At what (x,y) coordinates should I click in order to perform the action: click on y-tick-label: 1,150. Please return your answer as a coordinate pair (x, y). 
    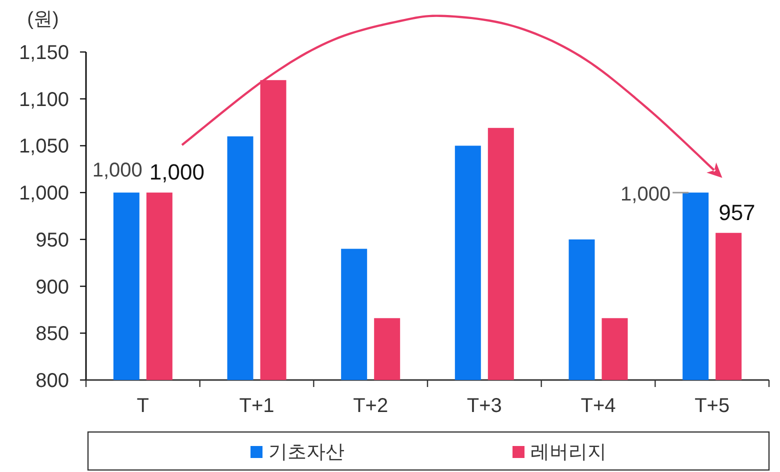
    Looking at the image, I should click on (43, 53).